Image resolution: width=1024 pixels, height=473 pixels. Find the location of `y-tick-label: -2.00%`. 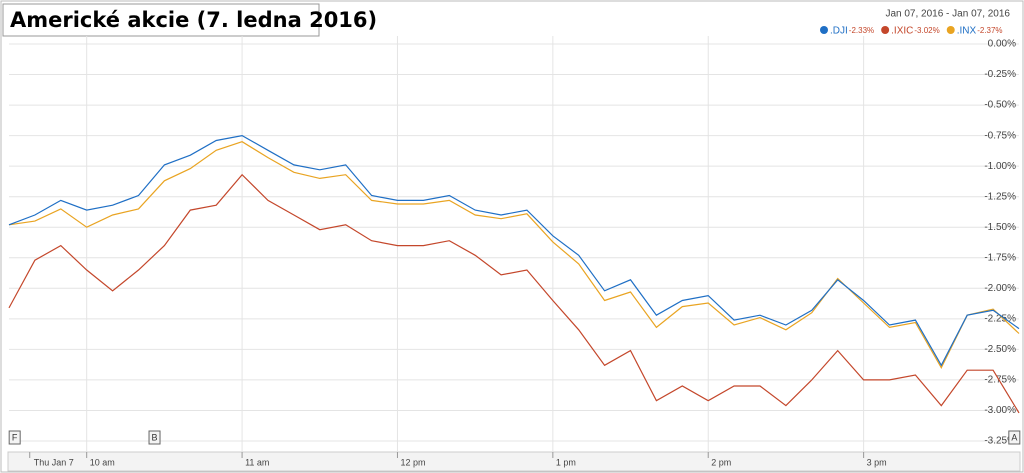

y-tick-label: -2.00% is located at coordinates (1000, 288).